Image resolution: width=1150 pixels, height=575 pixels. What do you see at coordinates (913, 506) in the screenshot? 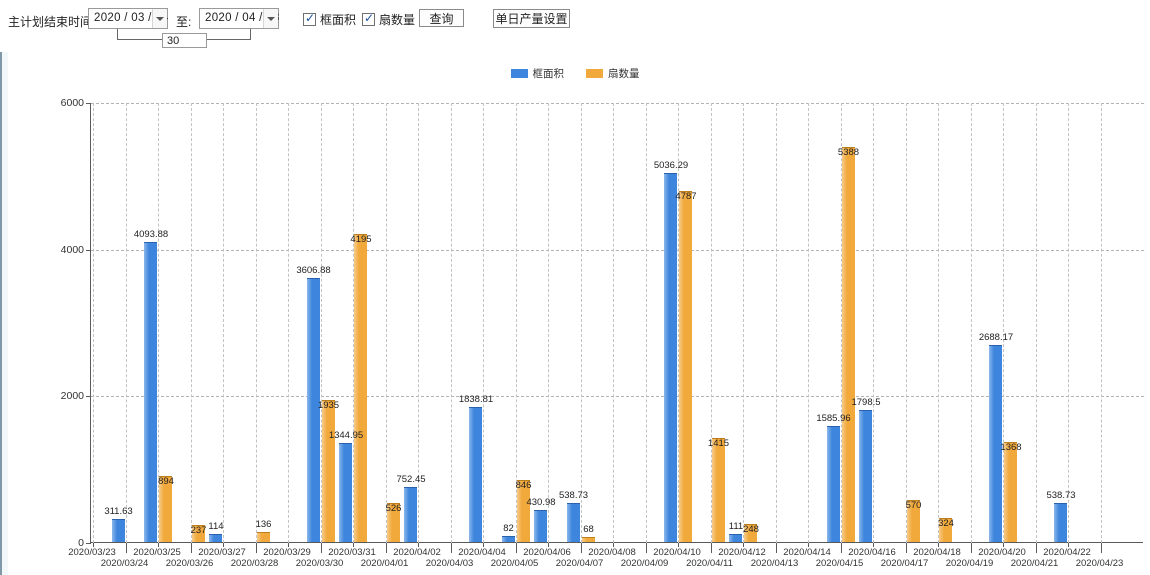
I see `bar-value-label: 570` at bounding box center [913, 506].